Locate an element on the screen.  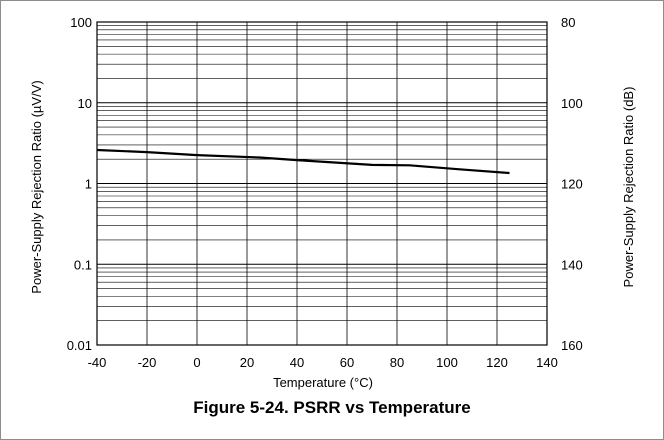
y-tick-label-right: 140 is located at coordinates (572, 264).